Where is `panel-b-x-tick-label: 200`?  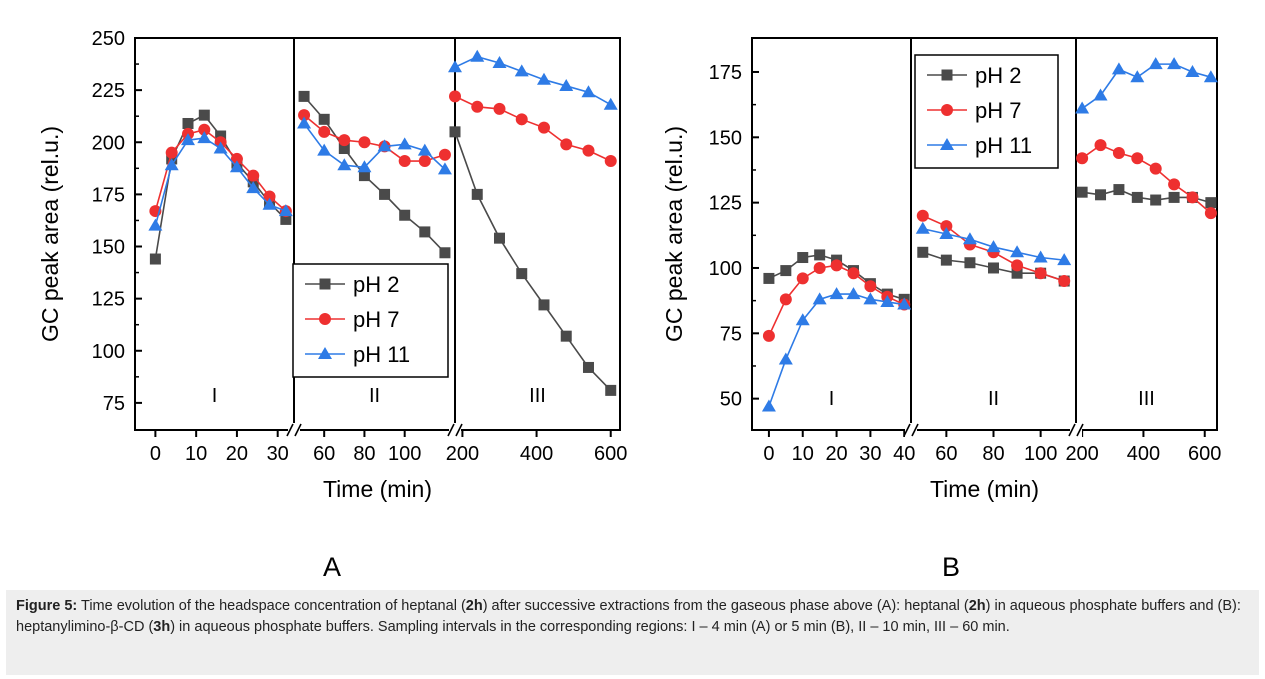
panel-b-x-tick-label: 200 is located at coordinates (1081, 454).